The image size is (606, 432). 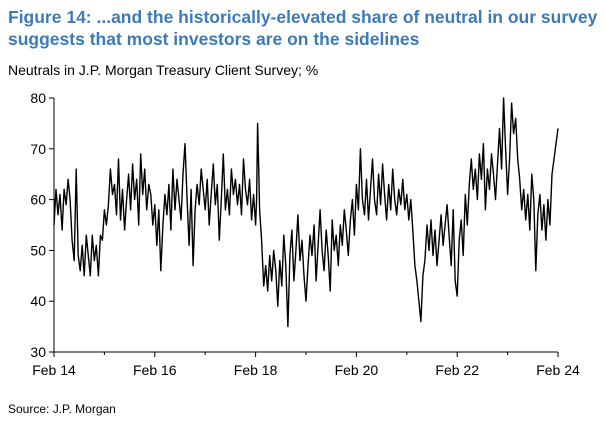 I want to click on y-tick-label: 70, so click(x=38, y=149).